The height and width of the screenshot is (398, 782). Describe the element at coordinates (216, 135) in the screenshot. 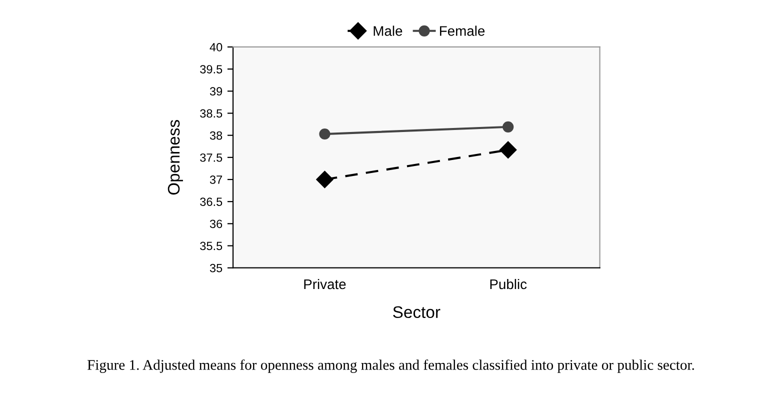

I see `y-tick-label: 38` at that location.